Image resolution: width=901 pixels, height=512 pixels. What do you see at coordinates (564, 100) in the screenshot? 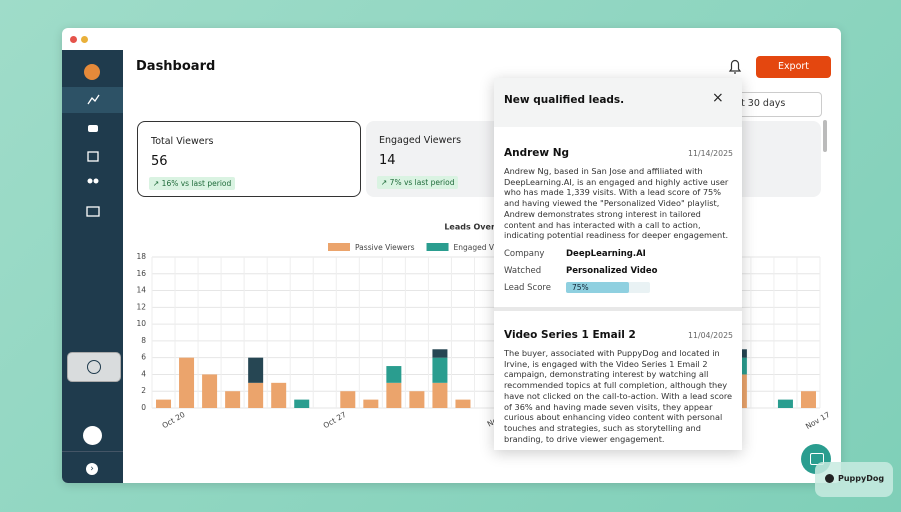
I see `popup-title: New qualified leads.` at bounding box center [564, 100].